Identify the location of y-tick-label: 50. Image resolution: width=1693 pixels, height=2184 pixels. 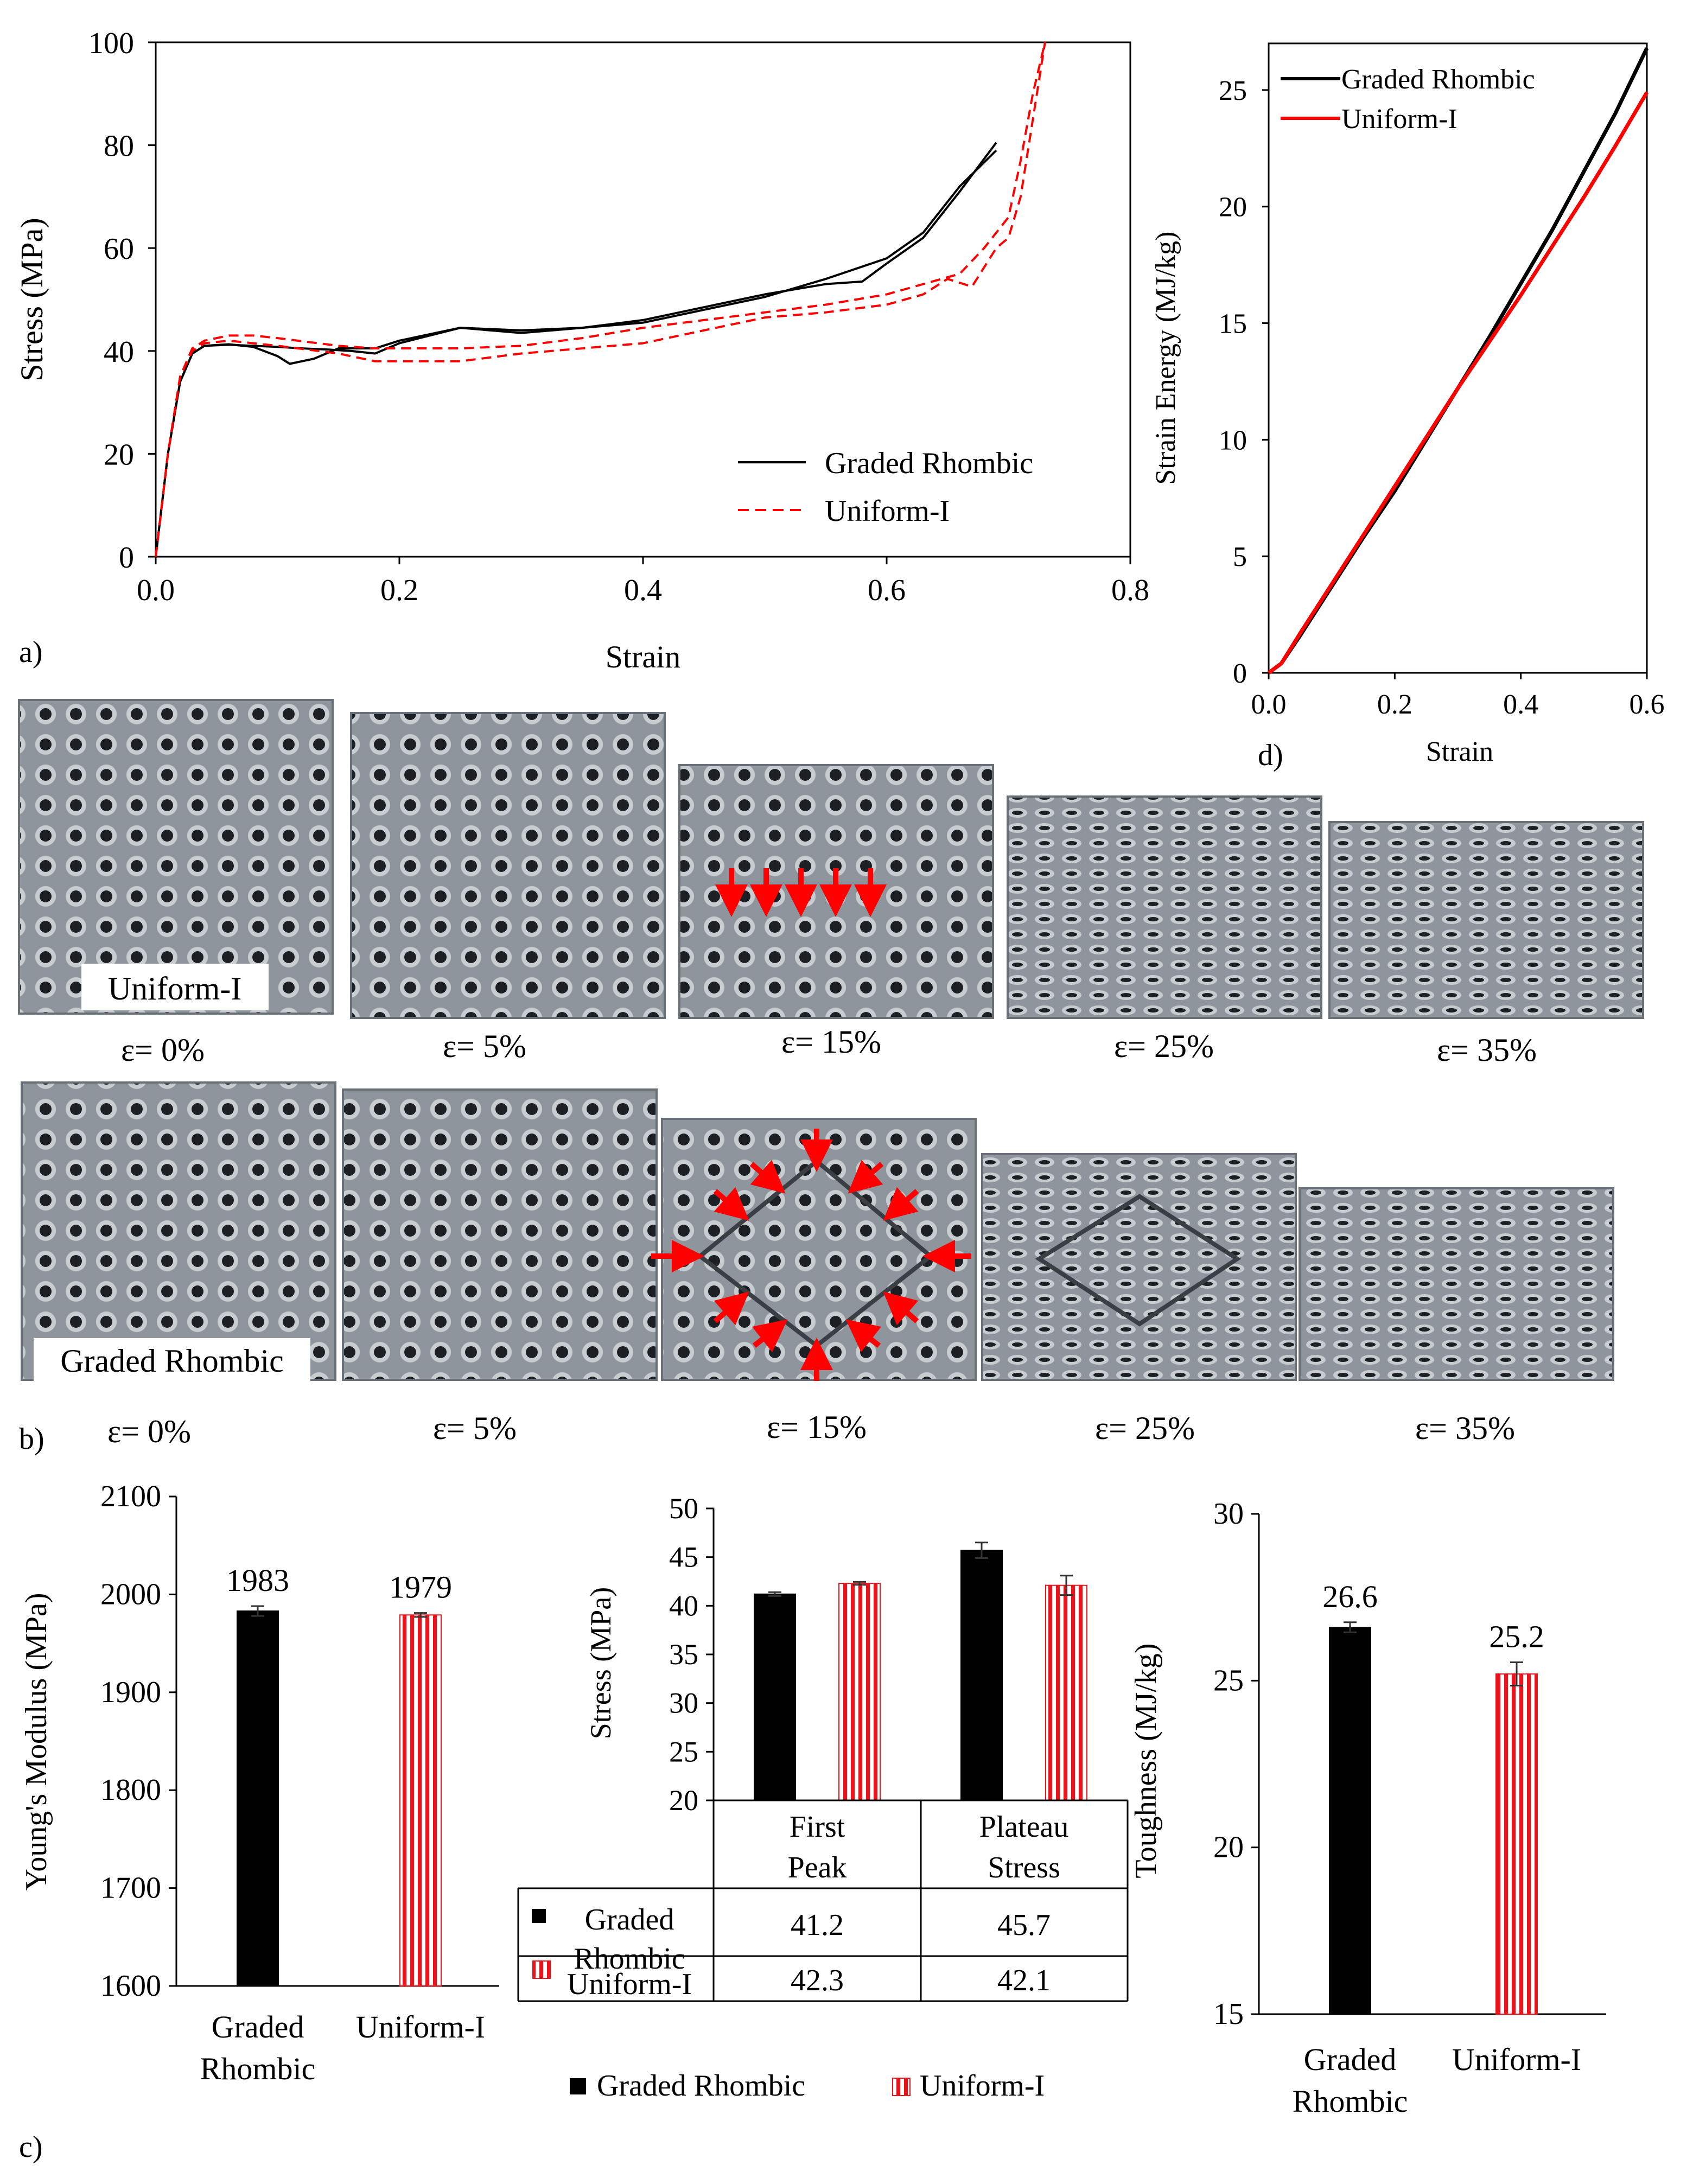
(683, 1508).